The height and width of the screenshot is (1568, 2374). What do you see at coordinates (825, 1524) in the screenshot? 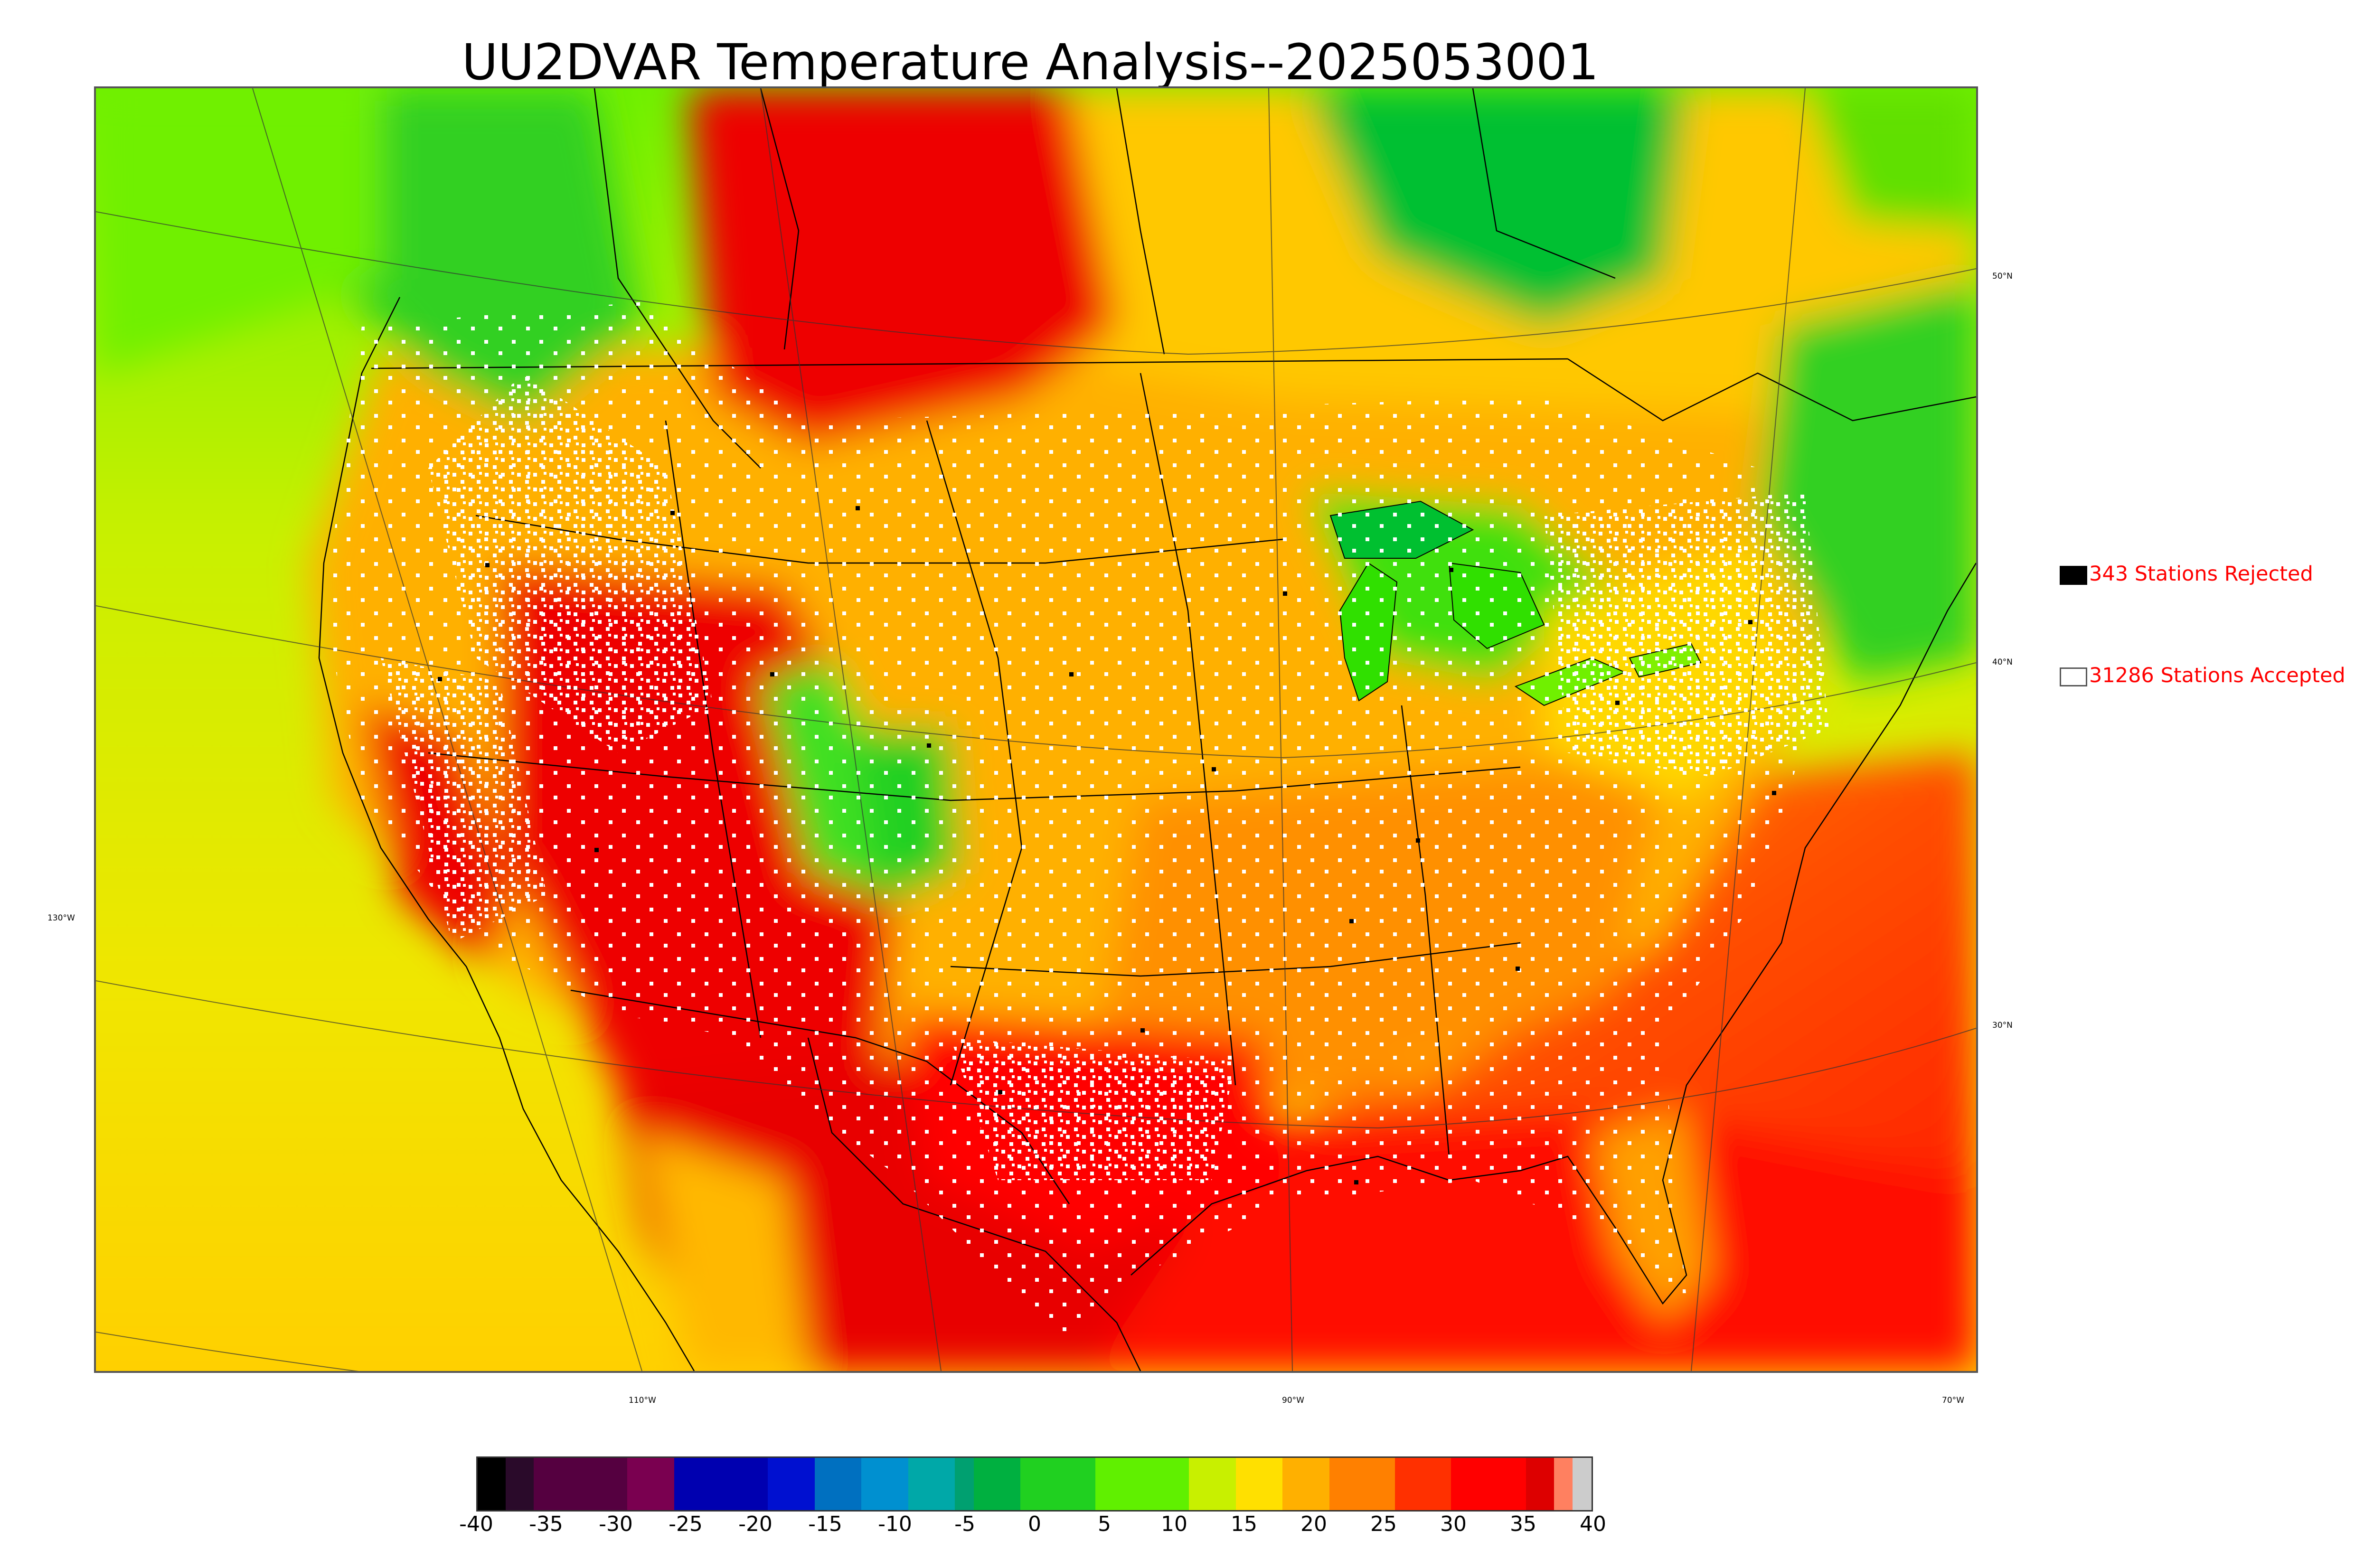
I see `colorbar-tick-label: -15` at bounding box center [825, 1524].